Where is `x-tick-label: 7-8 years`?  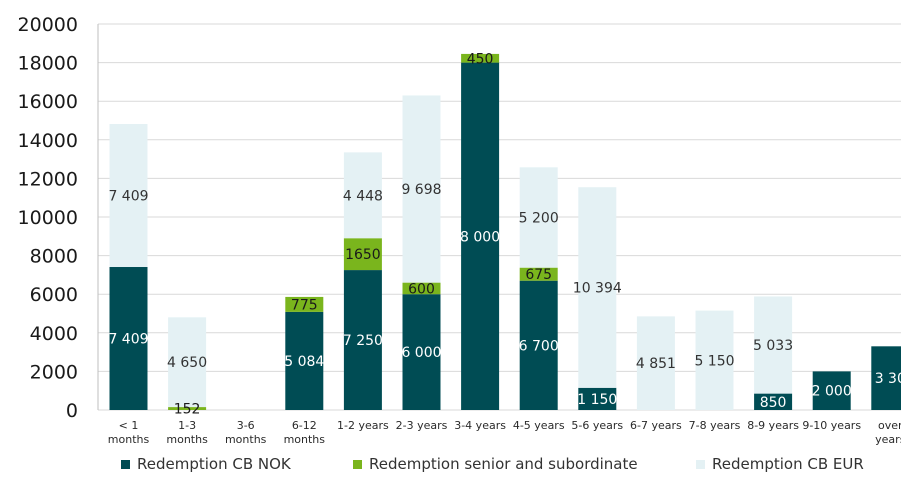
x-tick-label: 7-8 years is located at coordinates (715, 425).